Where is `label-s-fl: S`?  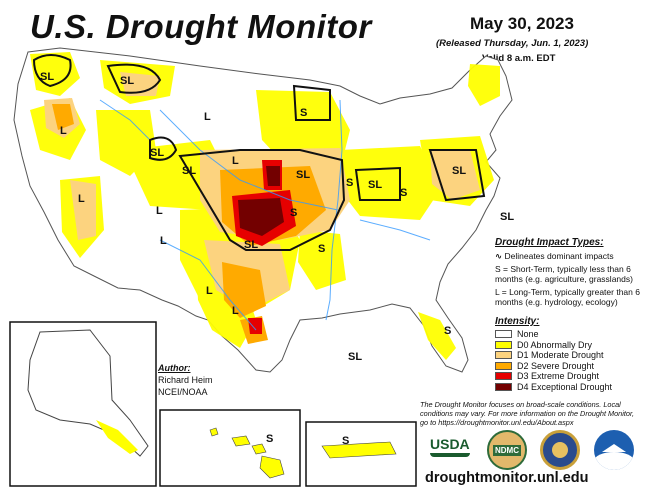 label-s-fl: S is located at coordinates (447, 331).